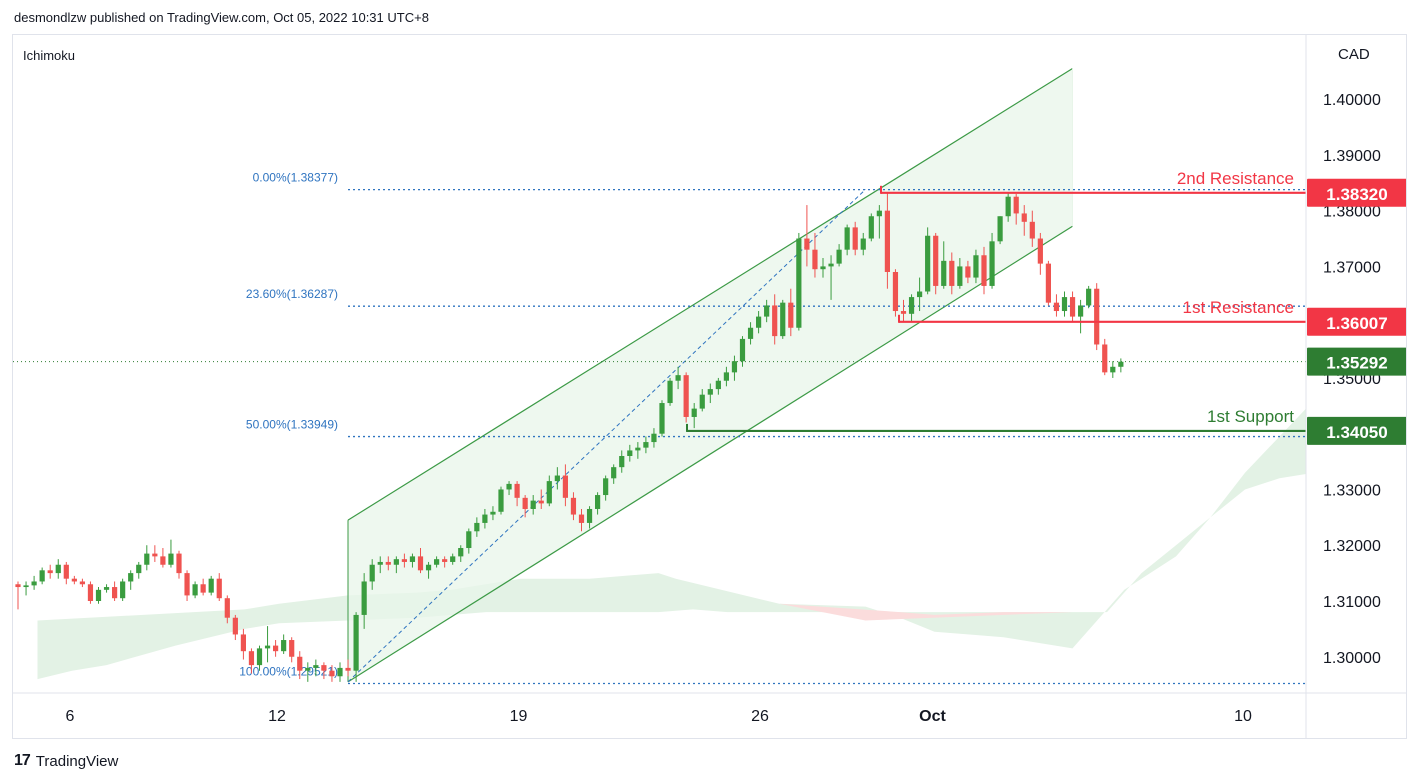  Describe the element at coordinates (22, 760) in the screenshot. I see `tradingview-logo-icon: 17` at that location.